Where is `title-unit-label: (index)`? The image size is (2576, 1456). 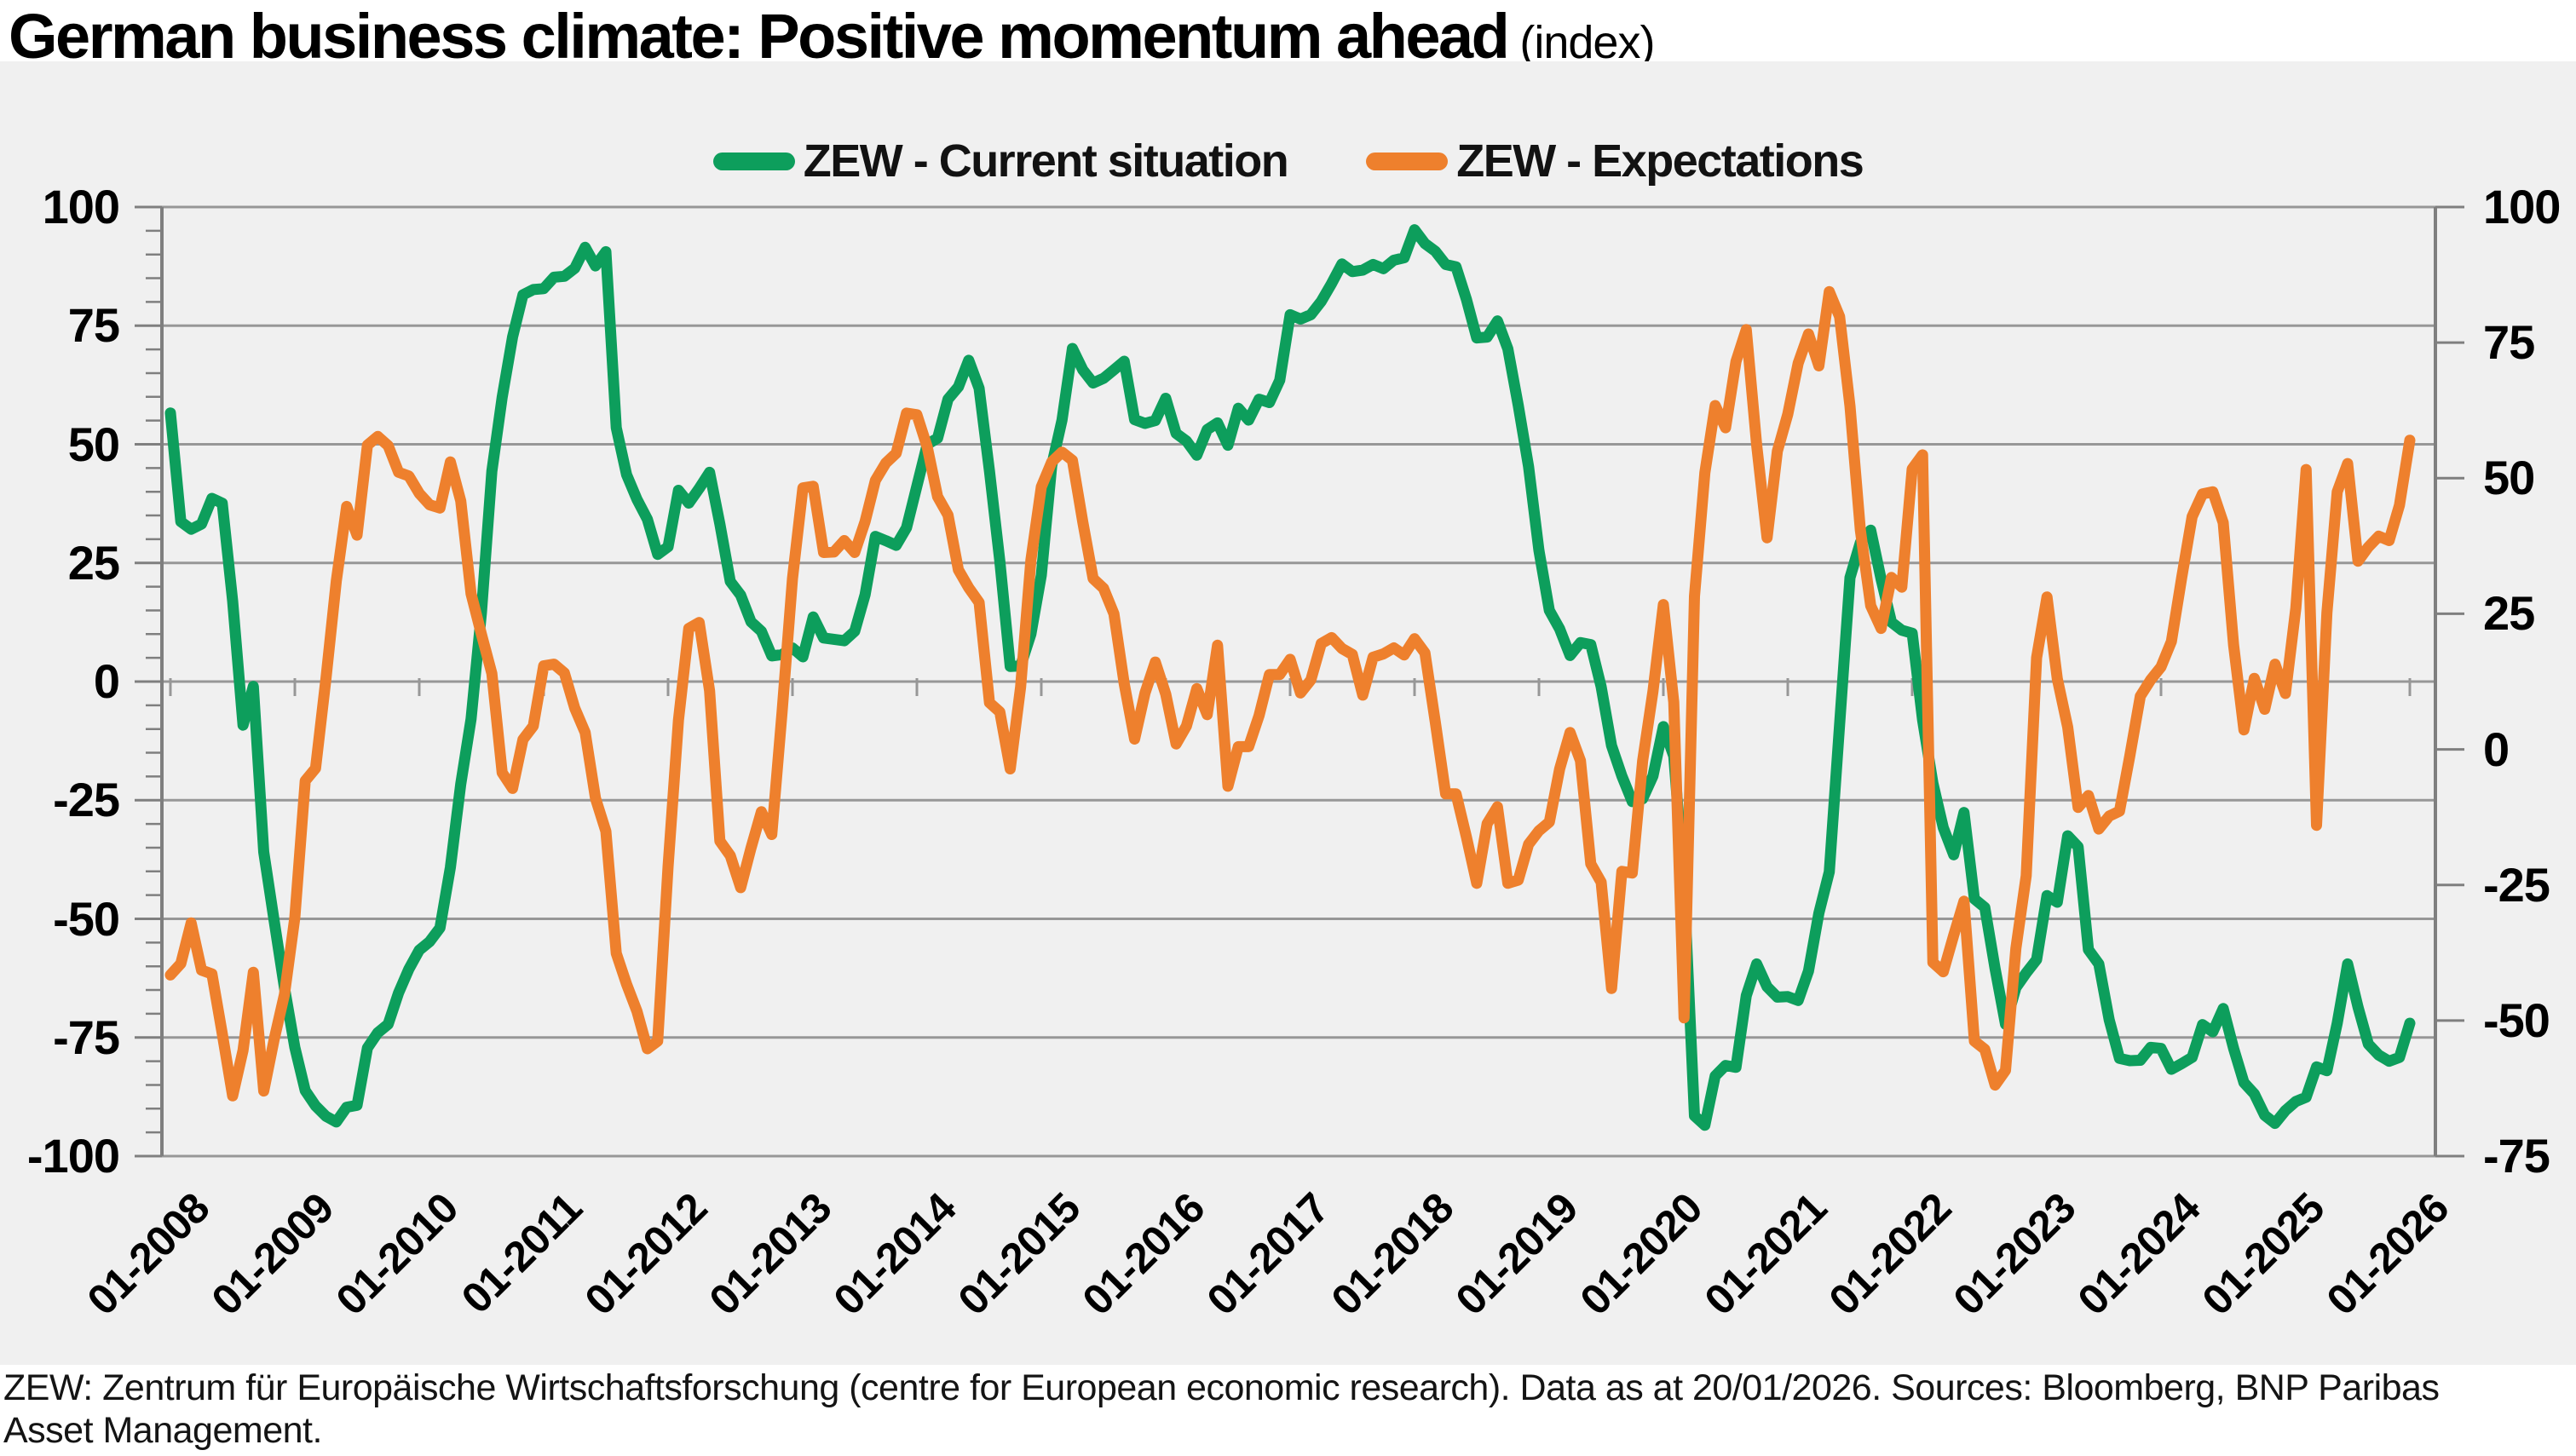 title-unit-label: (index) is located at coordinates (1587, 43).